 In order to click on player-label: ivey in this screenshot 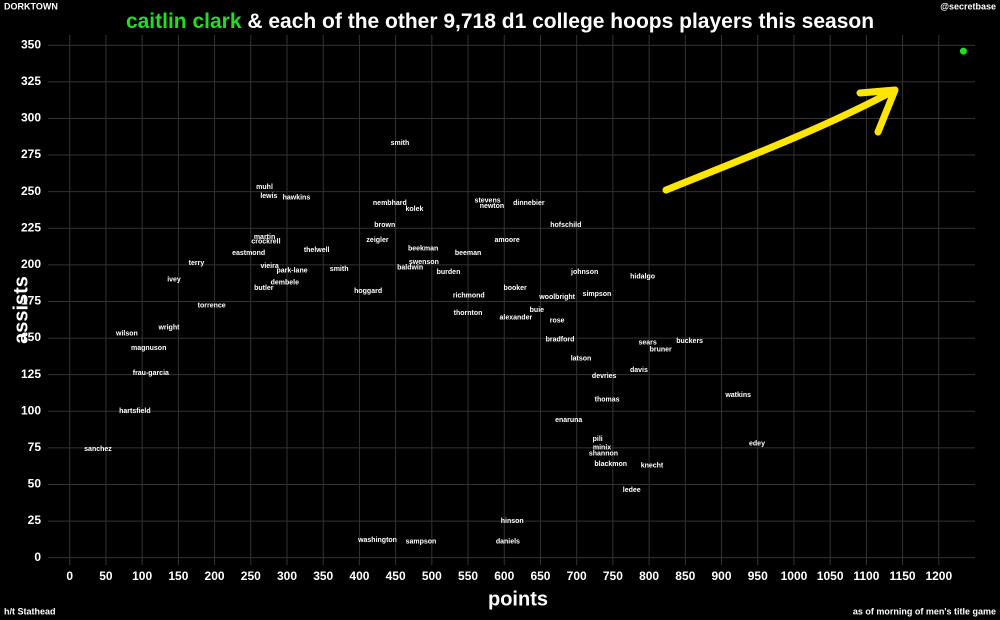, I will do `click(174, 279)`.